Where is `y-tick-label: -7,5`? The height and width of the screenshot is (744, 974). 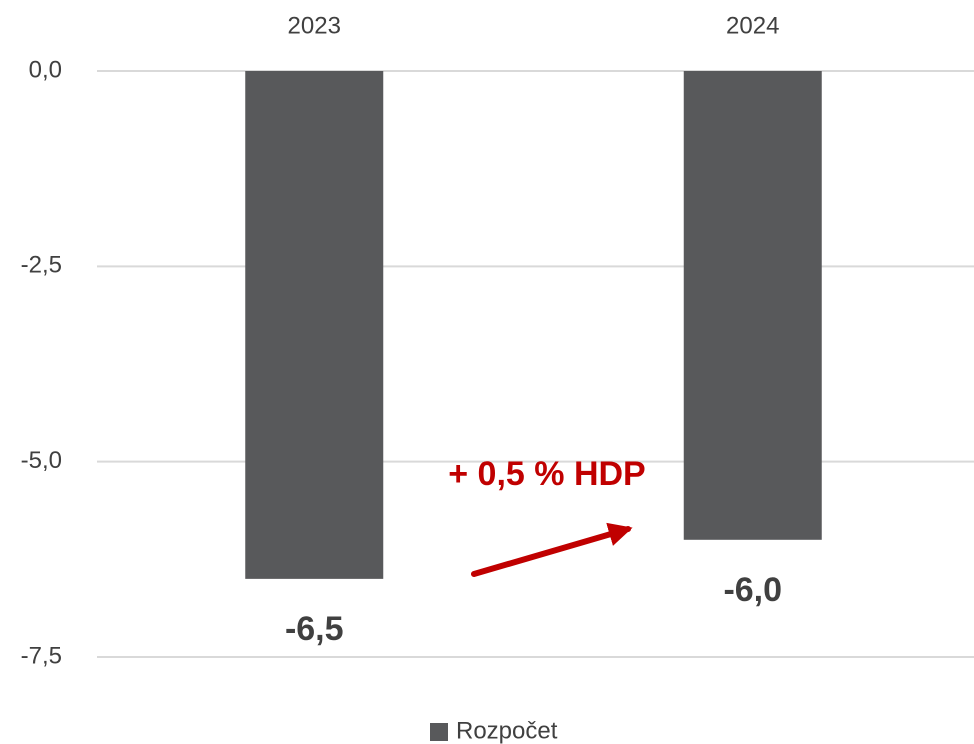
y-tick-label: -7,5 is located at coordinates (41, 655).